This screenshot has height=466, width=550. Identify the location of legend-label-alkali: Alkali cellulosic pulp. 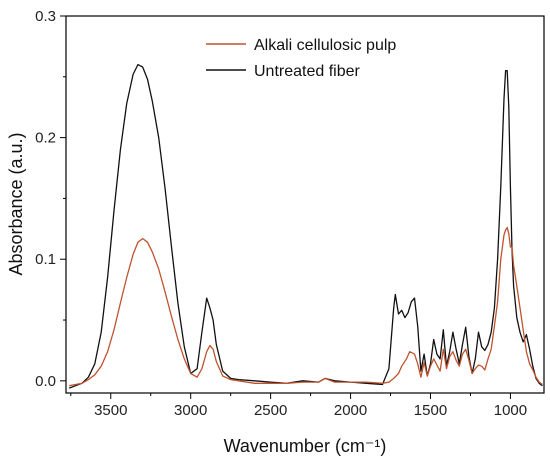
(325, 45).